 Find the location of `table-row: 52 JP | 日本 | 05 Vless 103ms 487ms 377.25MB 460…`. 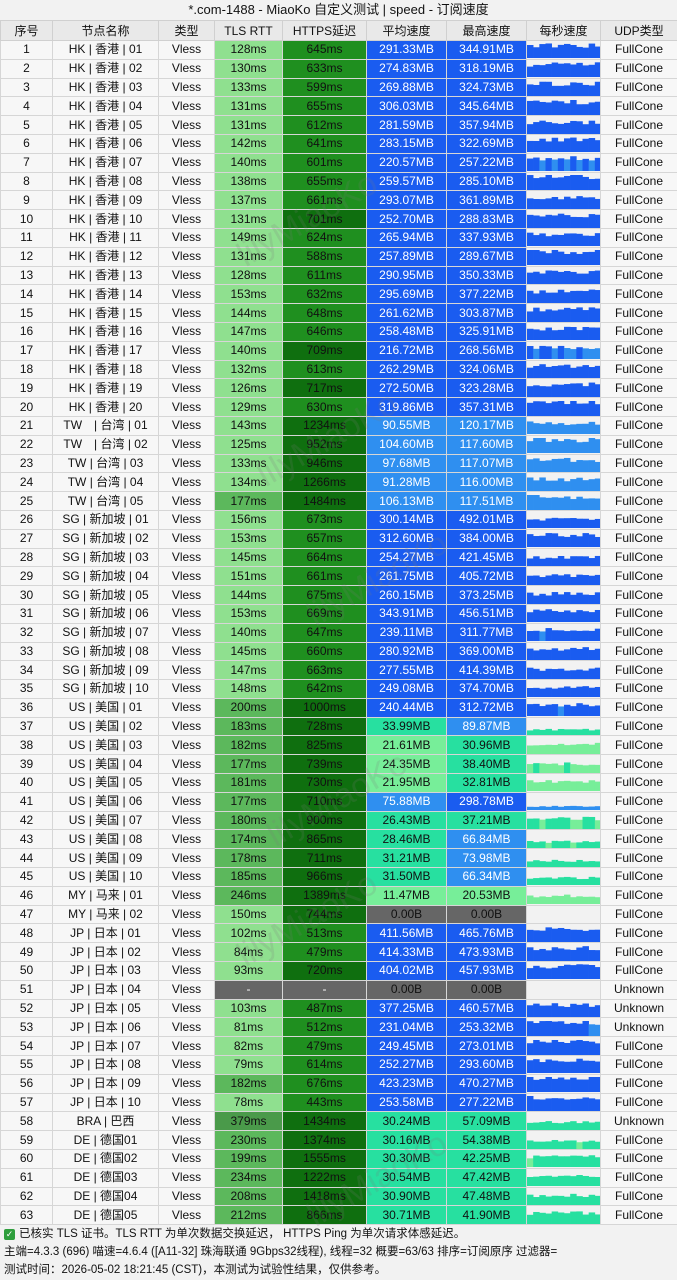

table-row: 52 JP | 日本 | 05 Vless 103ms 487ms 377.25MB 460… is located at coordinates (338, 1008).